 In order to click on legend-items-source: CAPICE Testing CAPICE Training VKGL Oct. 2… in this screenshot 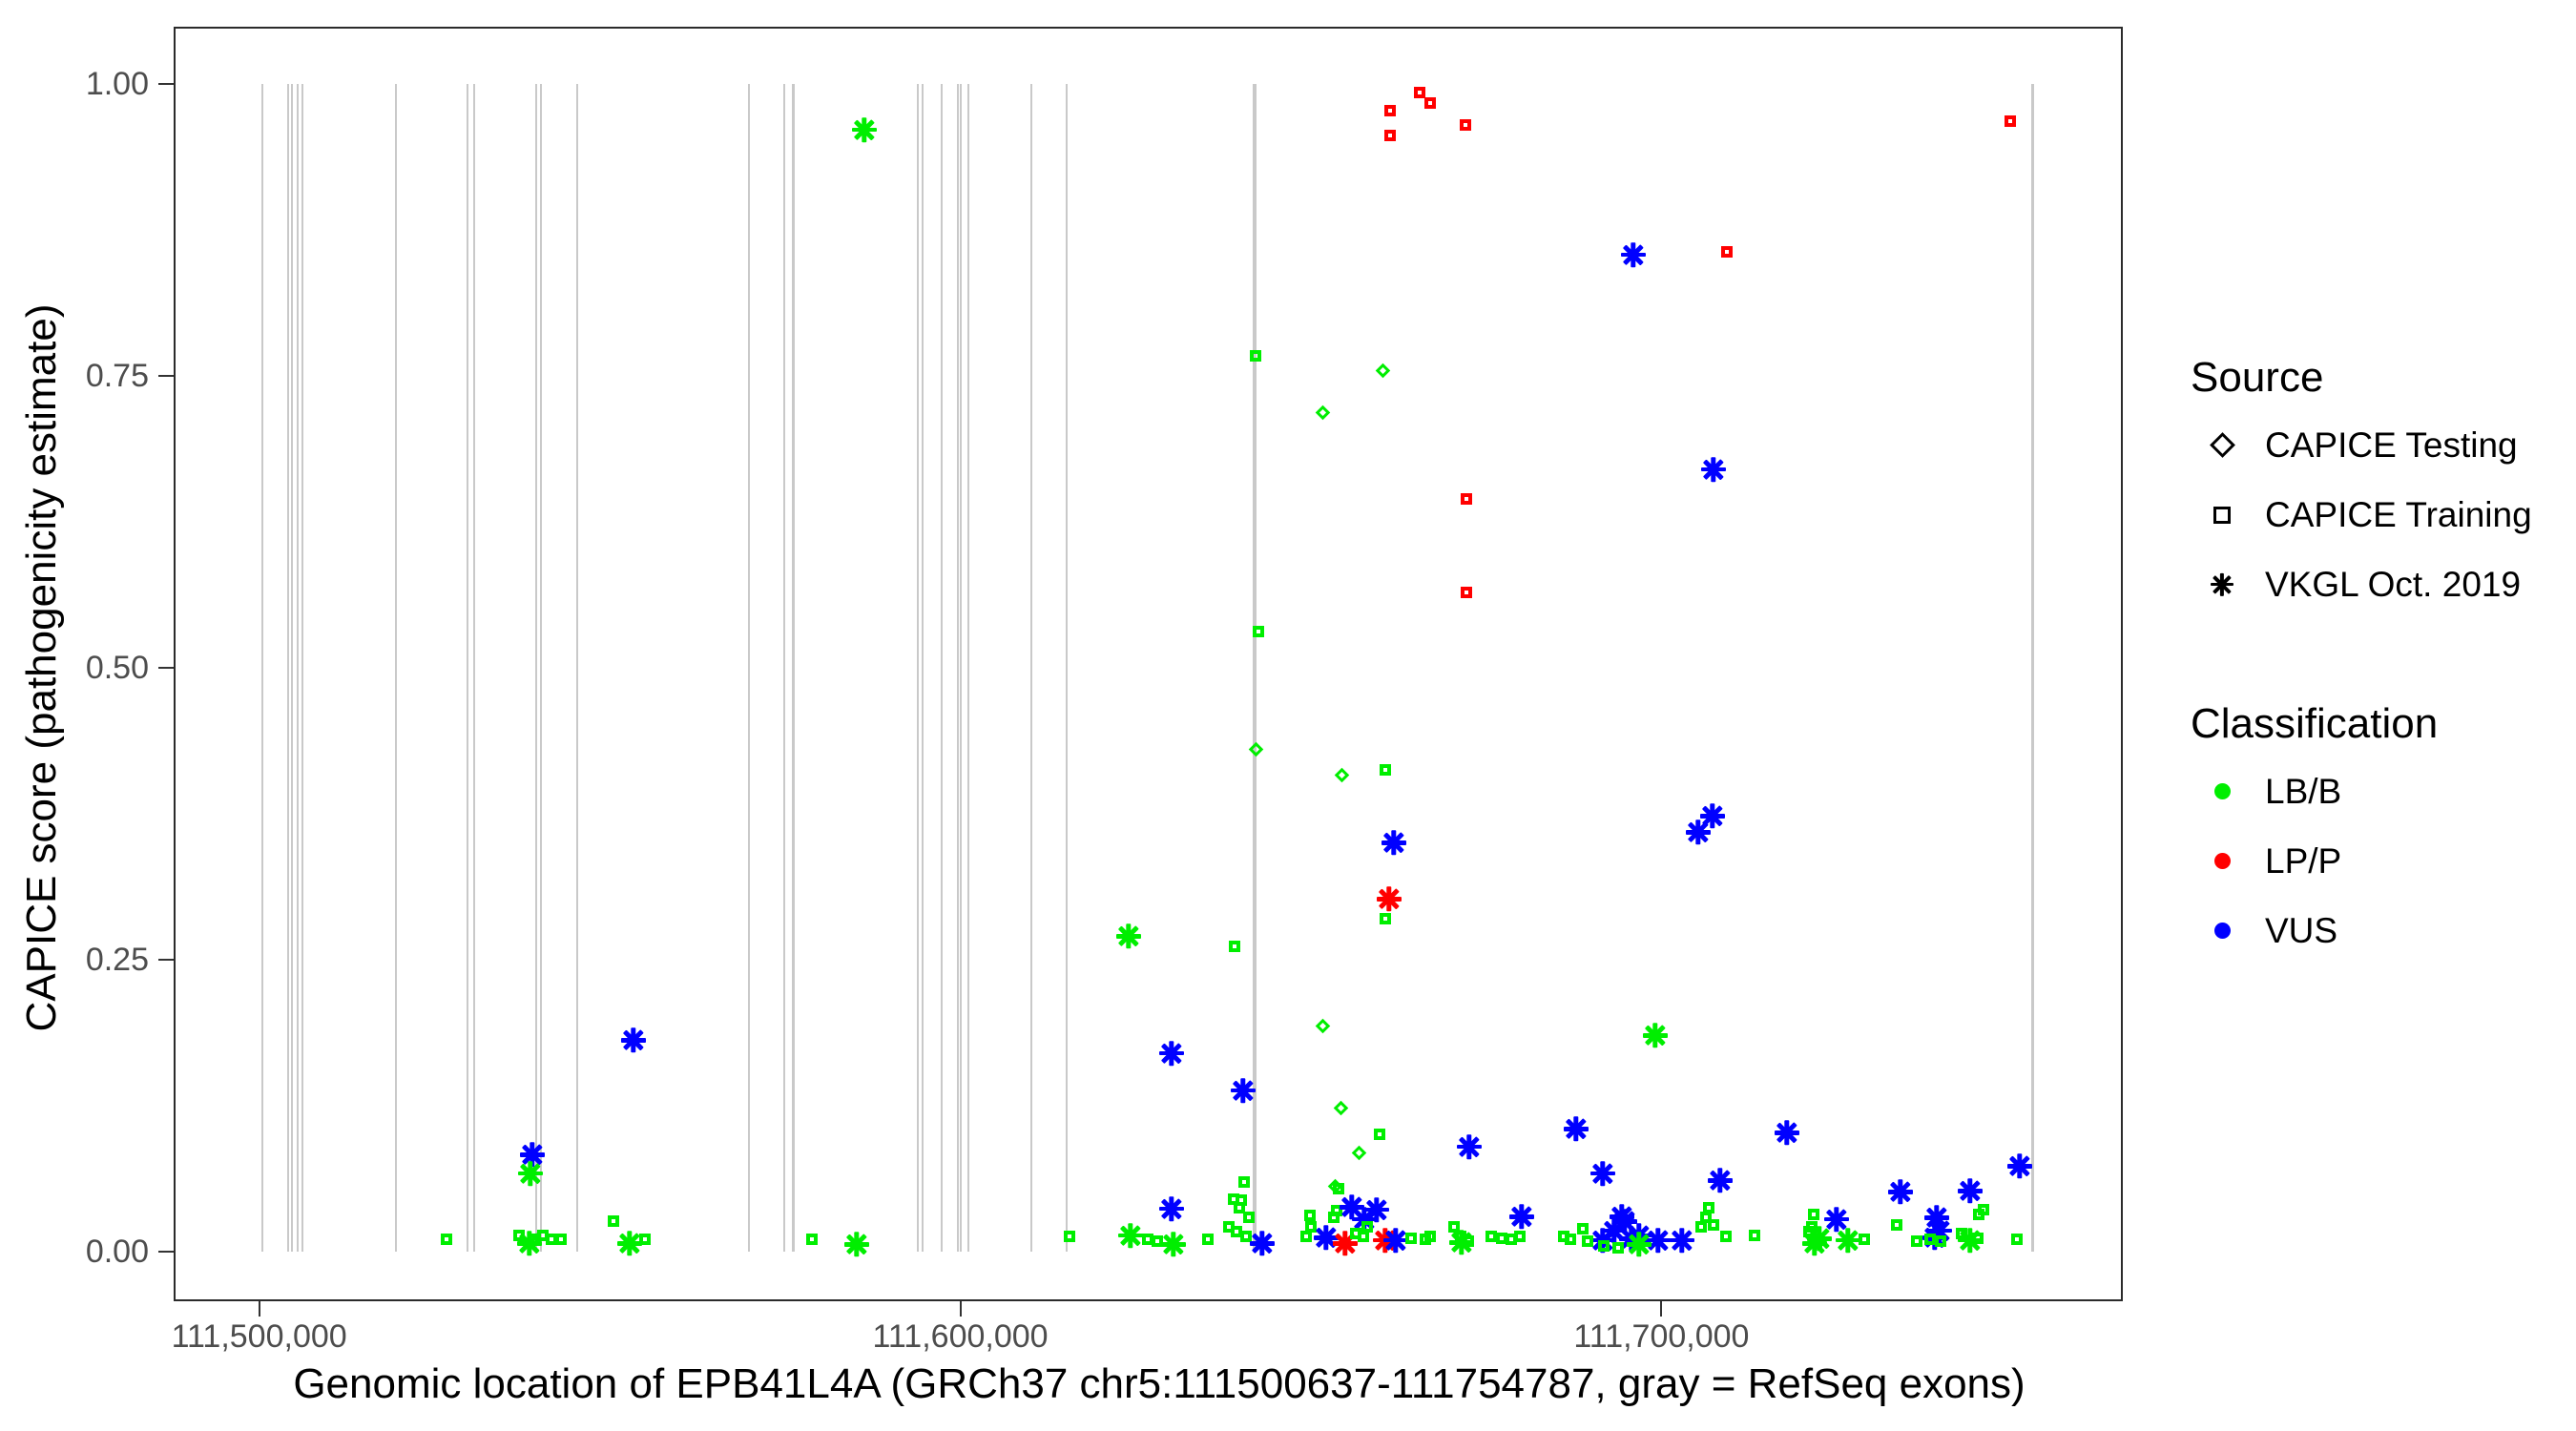, I will do `click(2381, 514)`.